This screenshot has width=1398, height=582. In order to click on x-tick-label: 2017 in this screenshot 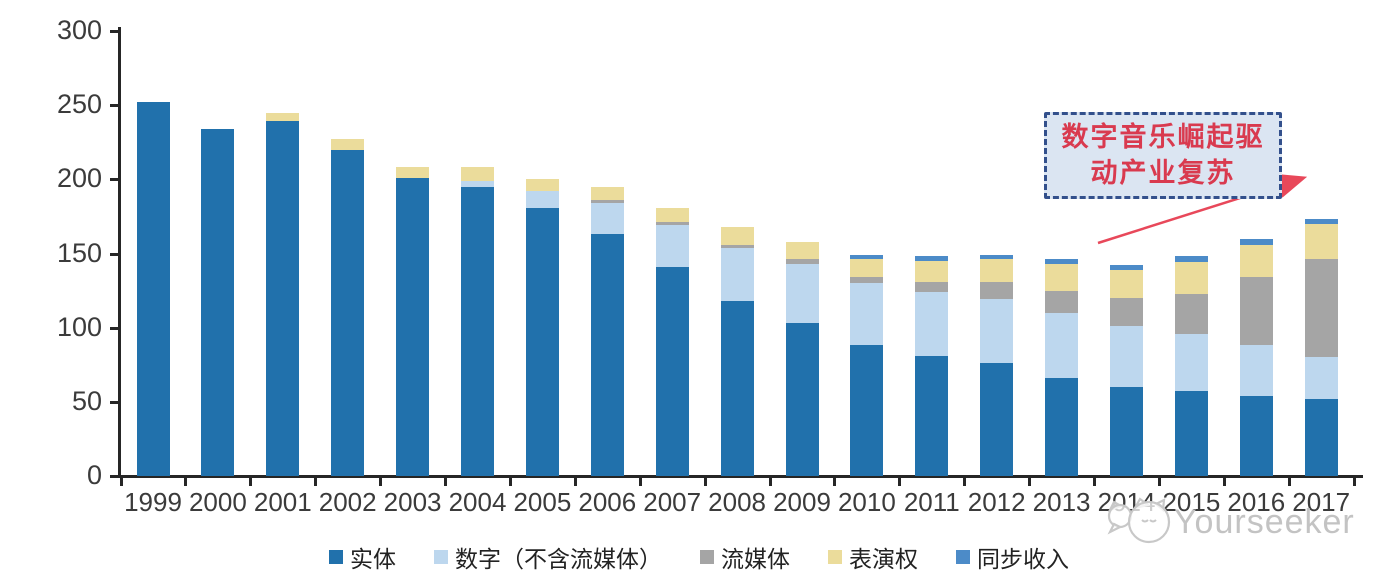, I will do `click(1321, 502)`.